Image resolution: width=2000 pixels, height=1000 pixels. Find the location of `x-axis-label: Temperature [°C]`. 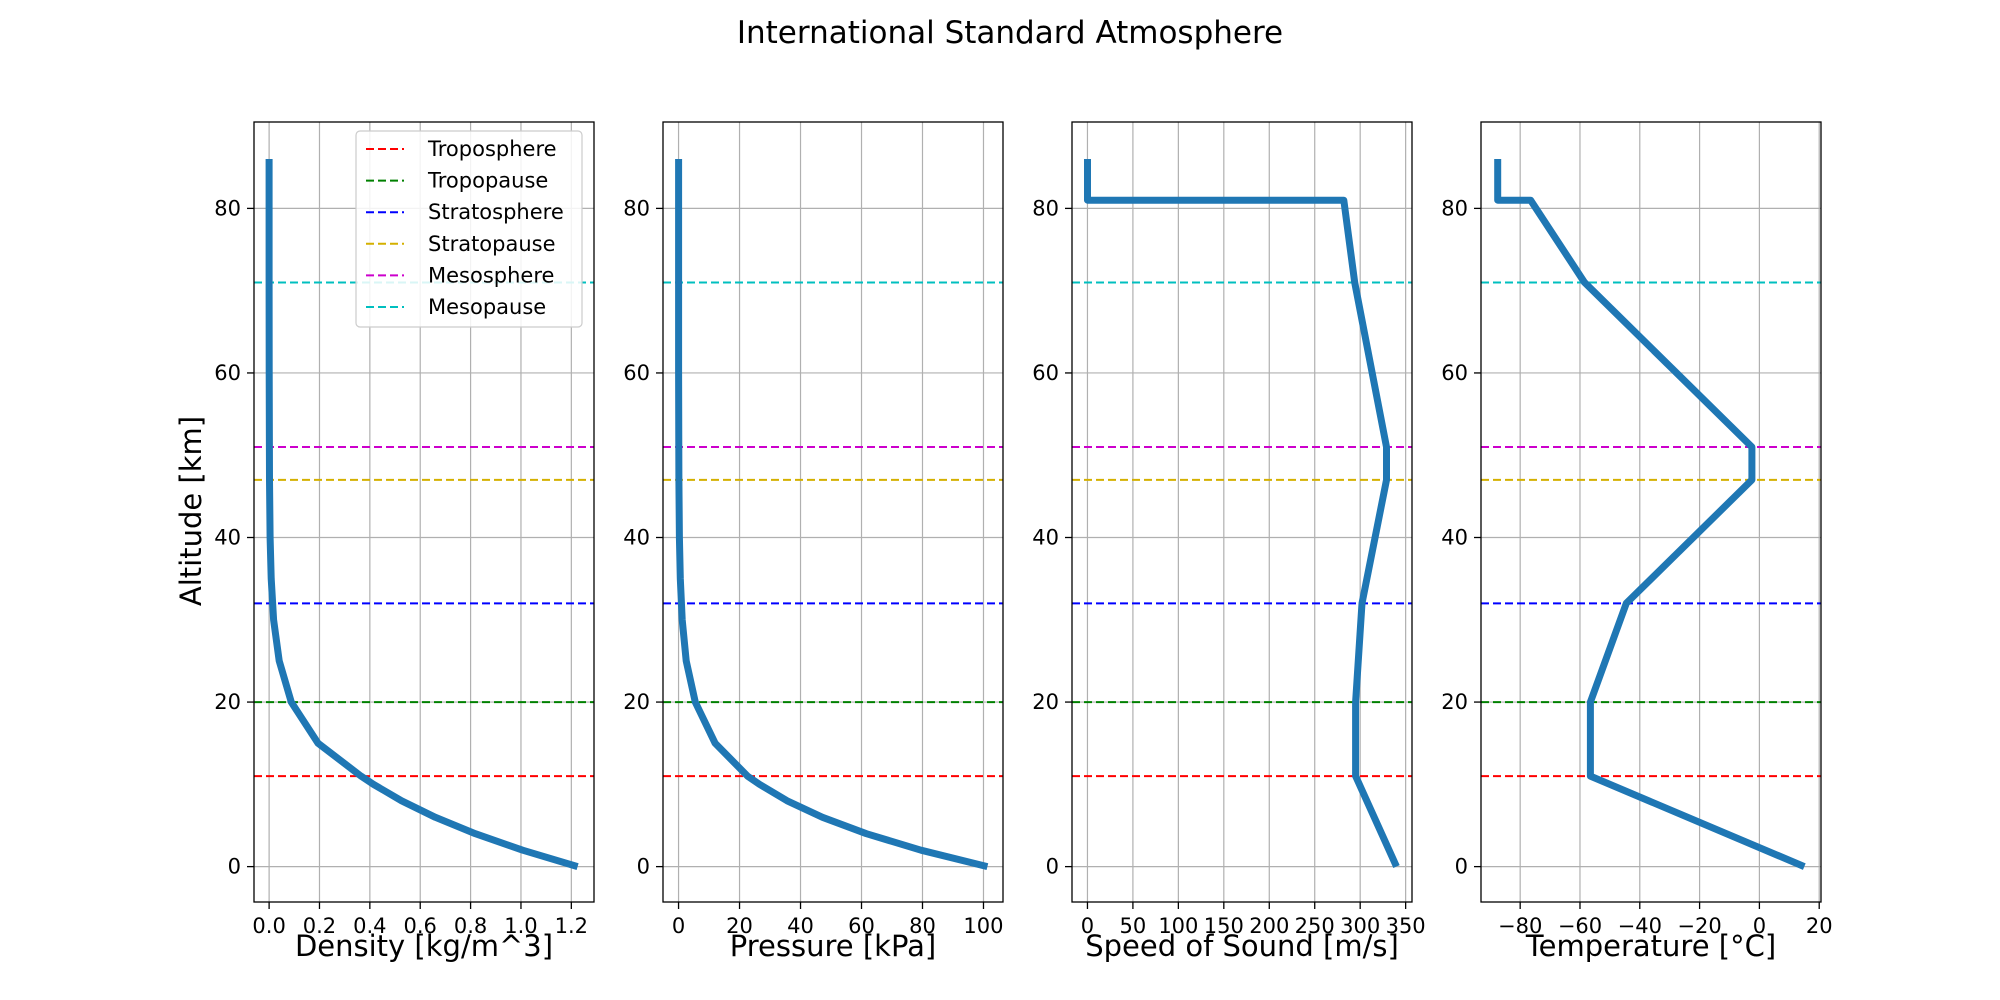

x-axis-label: Temperature [°C] is located at coordinates (1650, 946).